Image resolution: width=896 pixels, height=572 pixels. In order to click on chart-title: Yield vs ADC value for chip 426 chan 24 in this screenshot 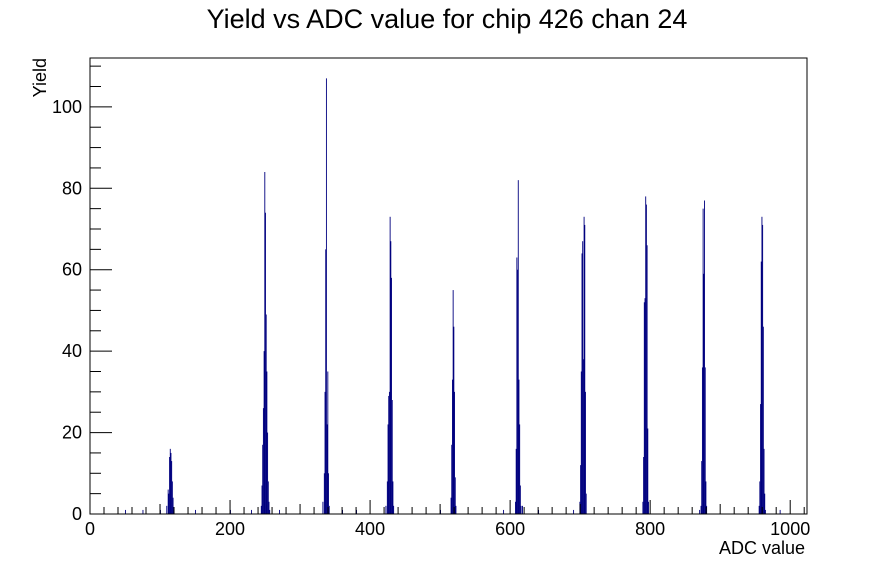, I will do `click(447, 19)`.